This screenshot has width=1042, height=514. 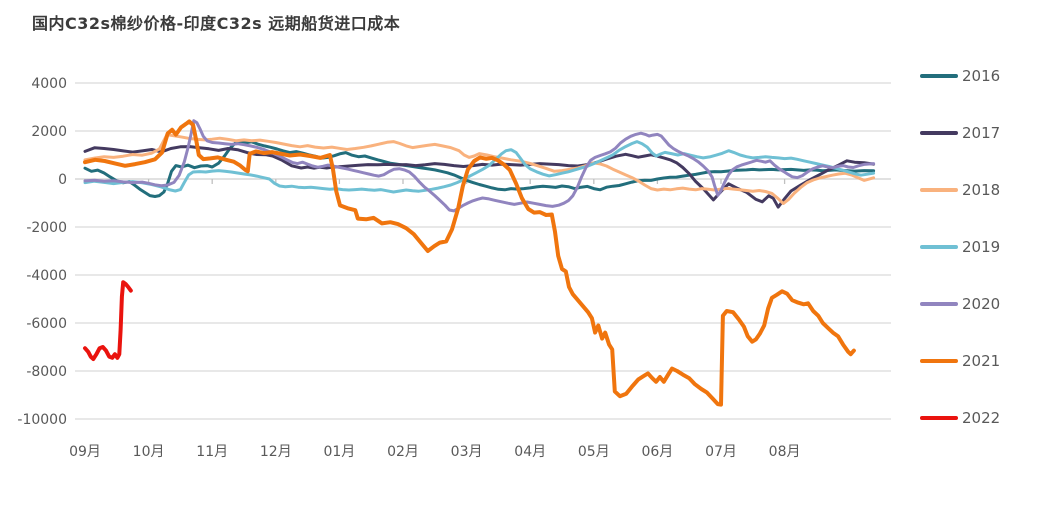 What do you see at coordinates (785, 452) in the screenshot?
I see `x-axis-label: 08月` at bounding box center [785, 452].